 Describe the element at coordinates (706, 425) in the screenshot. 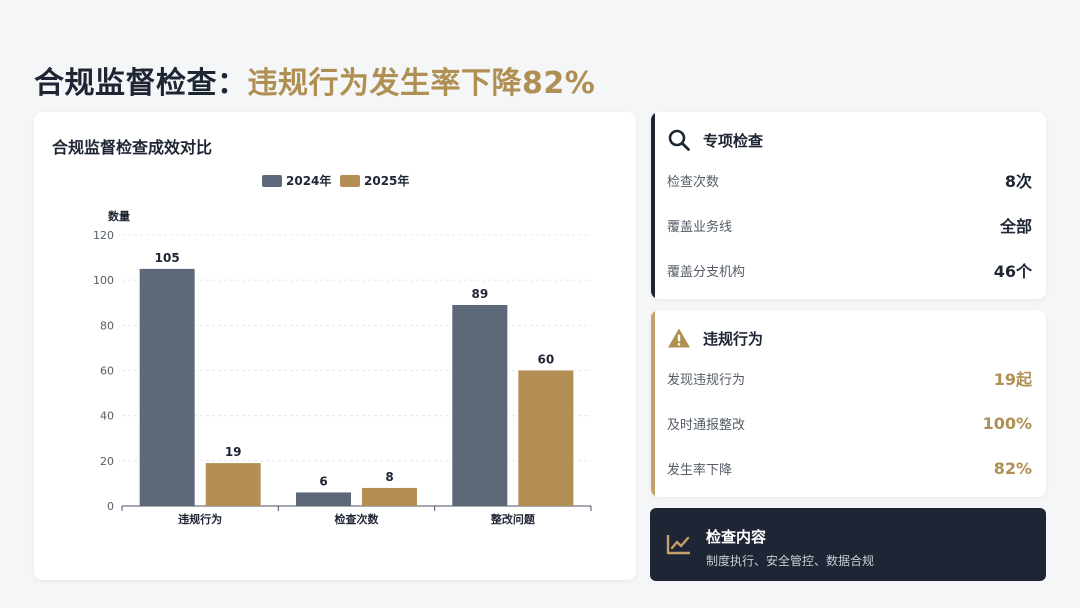

I see `stat-label: 及时通报整改` at that location.